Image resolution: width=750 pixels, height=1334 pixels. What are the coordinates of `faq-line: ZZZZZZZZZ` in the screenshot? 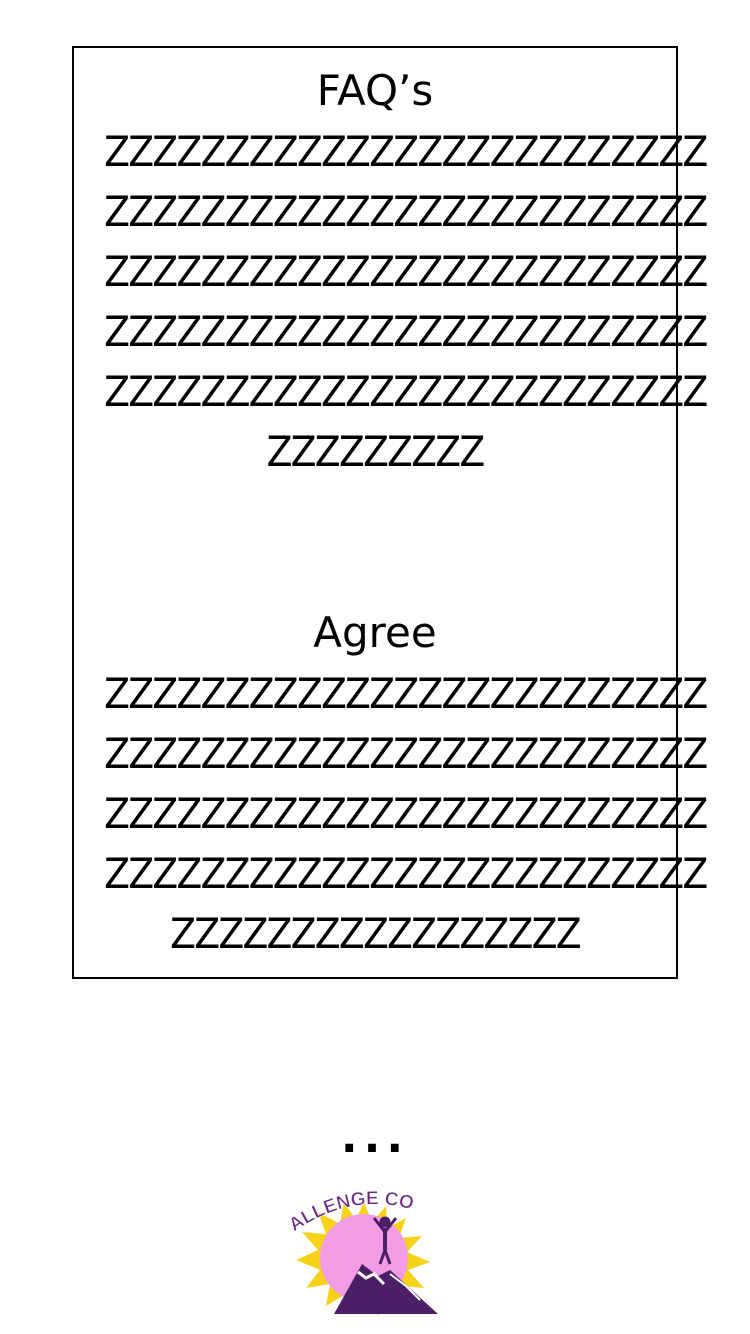 It's located at (376, 451).